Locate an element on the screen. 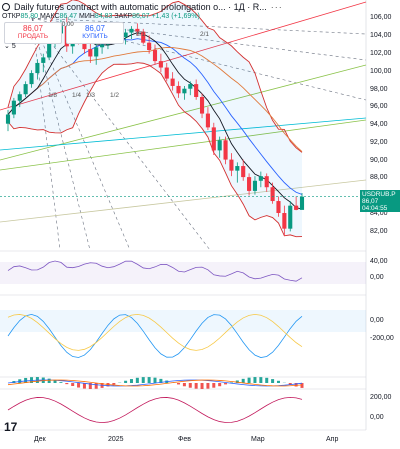 Image resolution: width=400 pixels, height=449 pixels. time-tick: 2025 is located at coordinates (116, 439).